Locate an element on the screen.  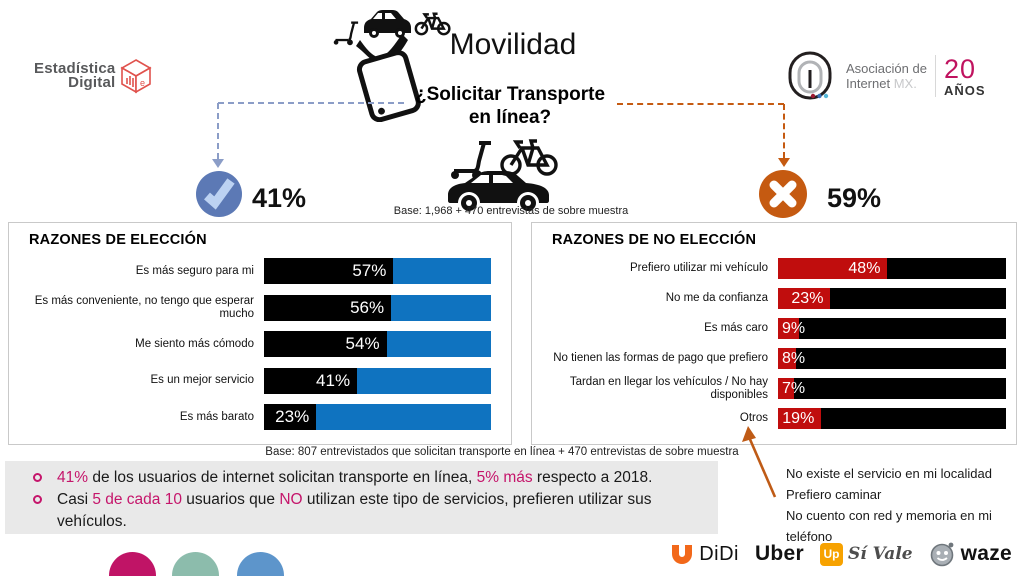
yes-connector-horizontal is located at coordinates (311, 103).